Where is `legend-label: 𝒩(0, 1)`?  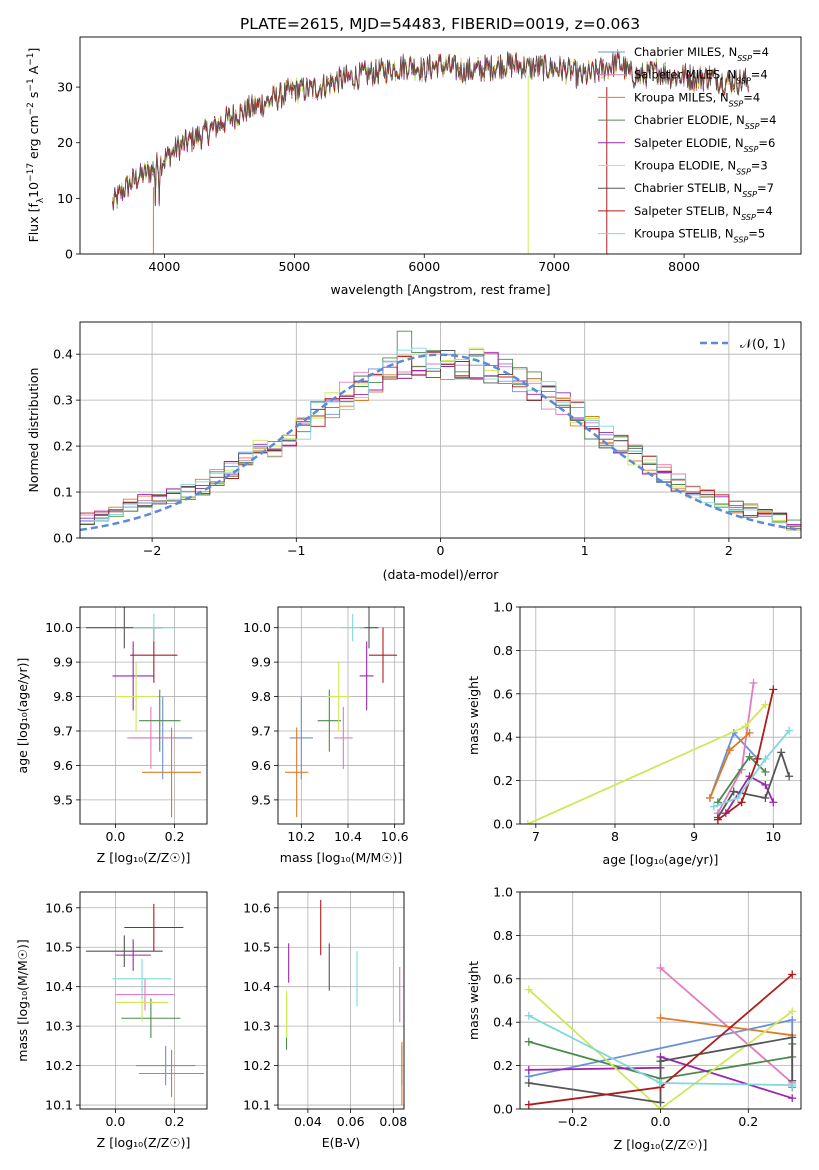
legend-label: 𝒩(0, 1) is located at coordinates (763, 343).